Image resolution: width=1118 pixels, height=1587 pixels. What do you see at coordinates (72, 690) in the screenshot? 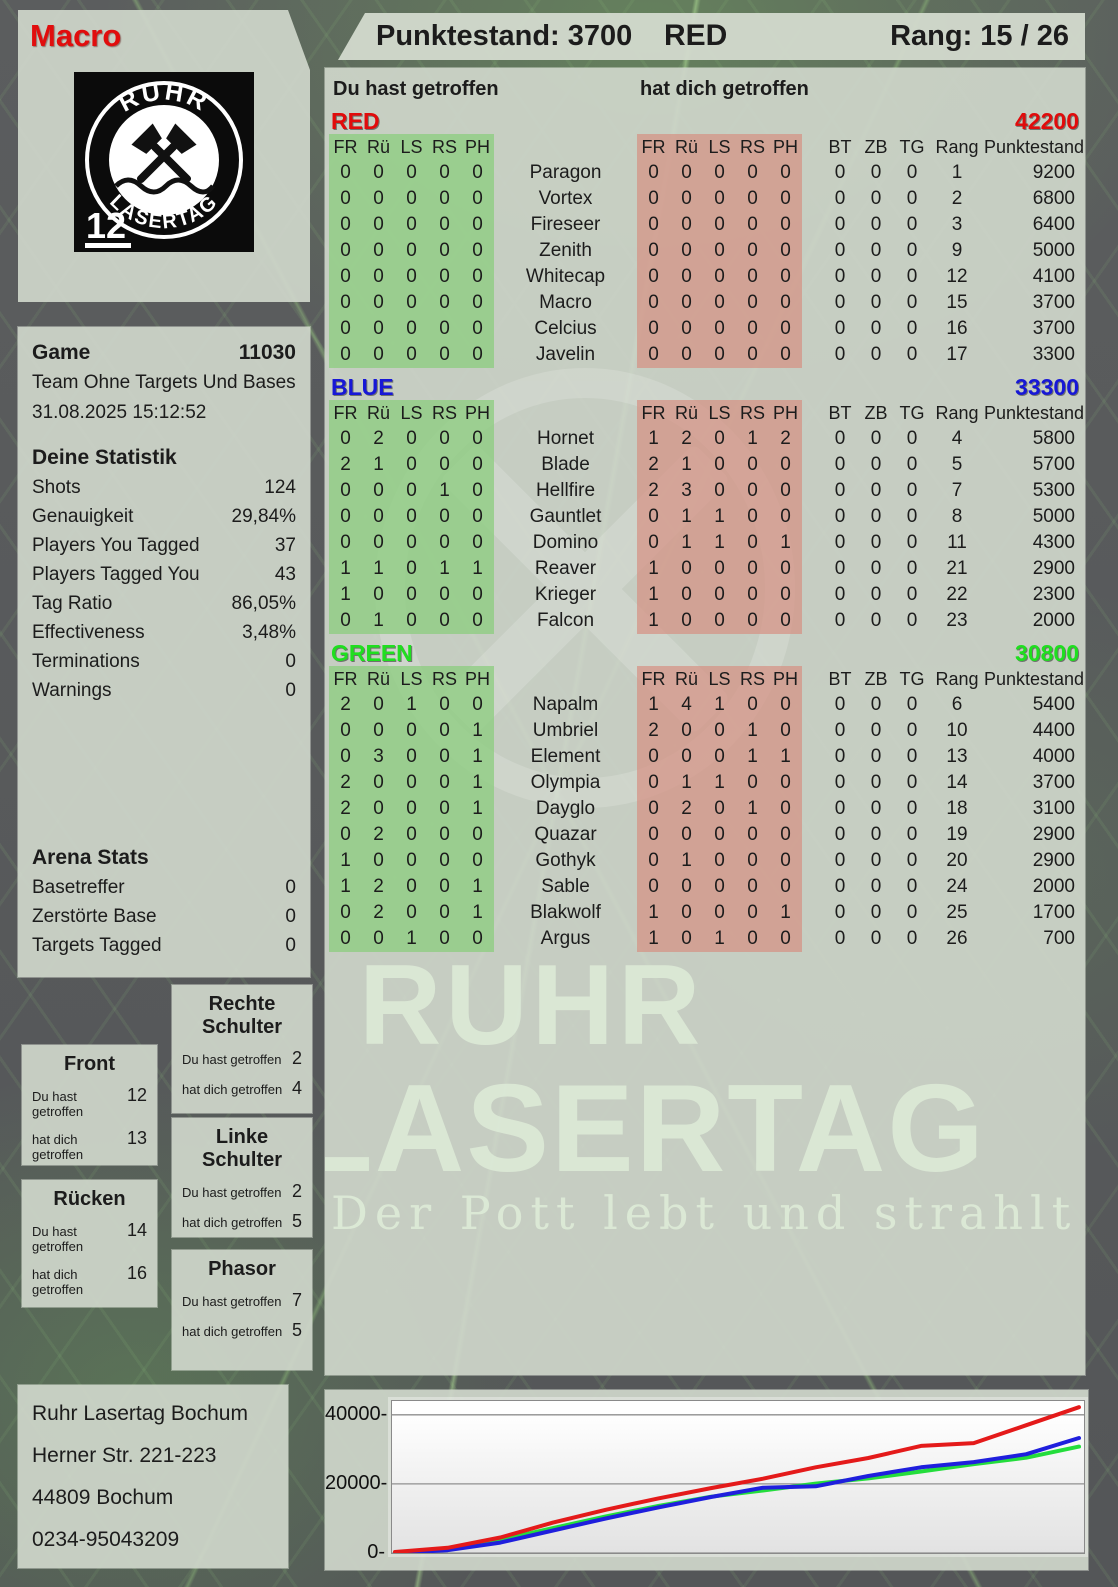
I see `stat-label: Warnings` at bounding box center [72, 690].